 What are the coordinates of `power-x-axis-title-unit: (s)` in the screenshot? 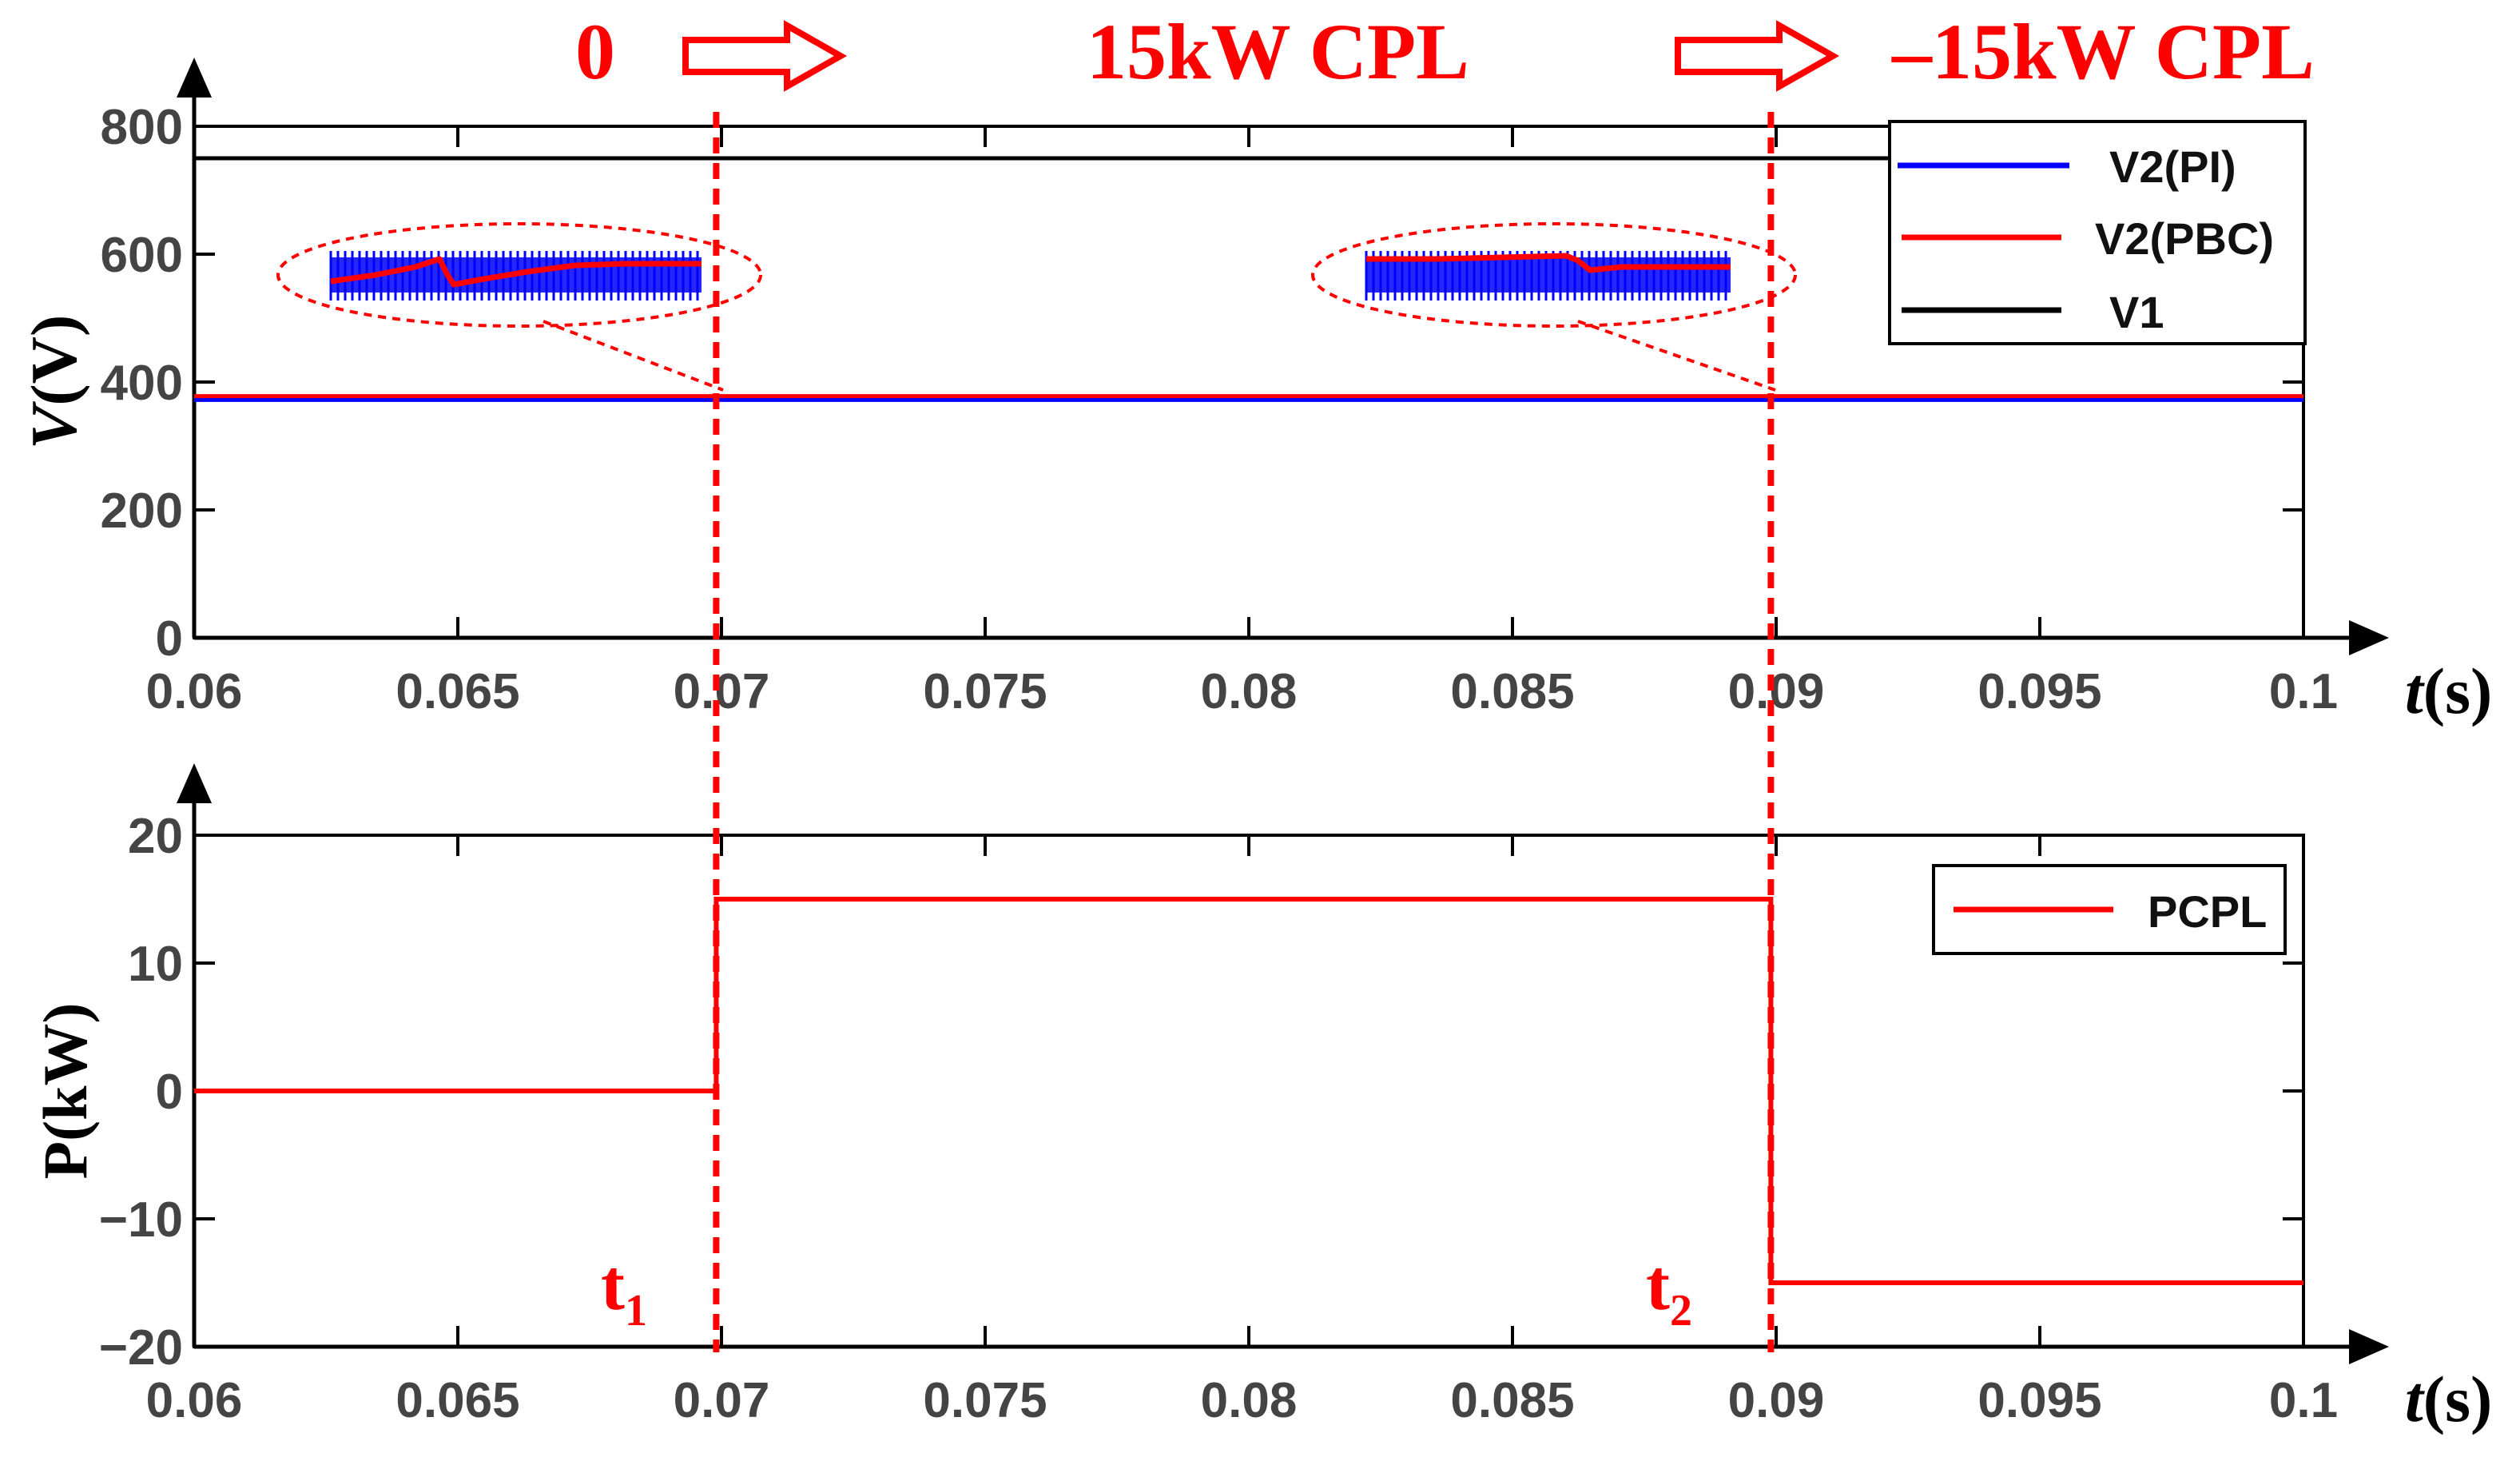 It's located at (2458, 1399).